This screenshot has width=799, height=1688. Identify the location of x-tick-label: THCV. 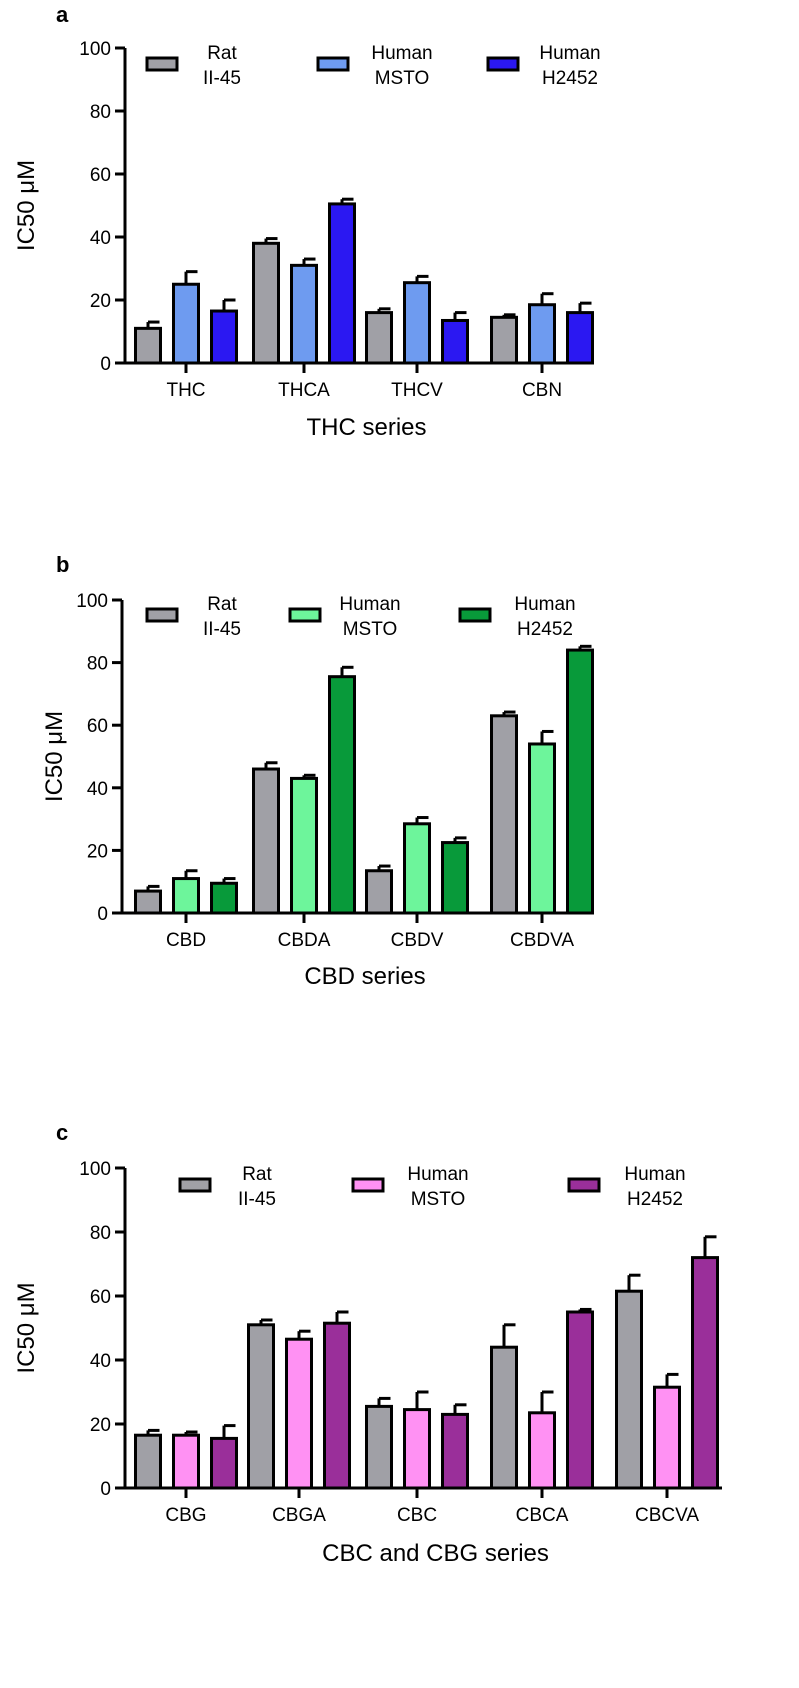
(417, 390).